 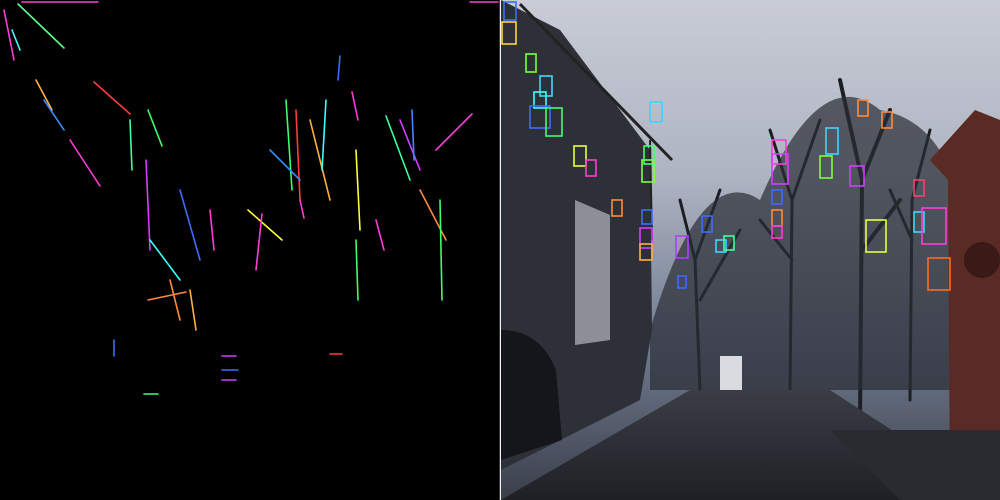 I want to click on billboard, so click(x=592, y=272).